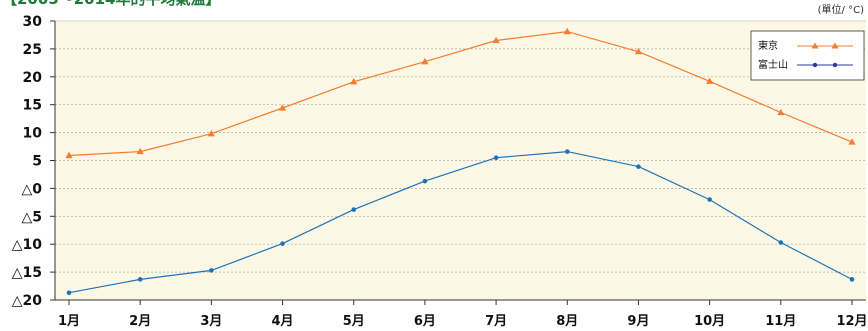 The width and height of the screenshot is (868, 331). Describe the element at coordinates (33, 134) in the screenshot. I see `y-tick-label: 10` at that location.